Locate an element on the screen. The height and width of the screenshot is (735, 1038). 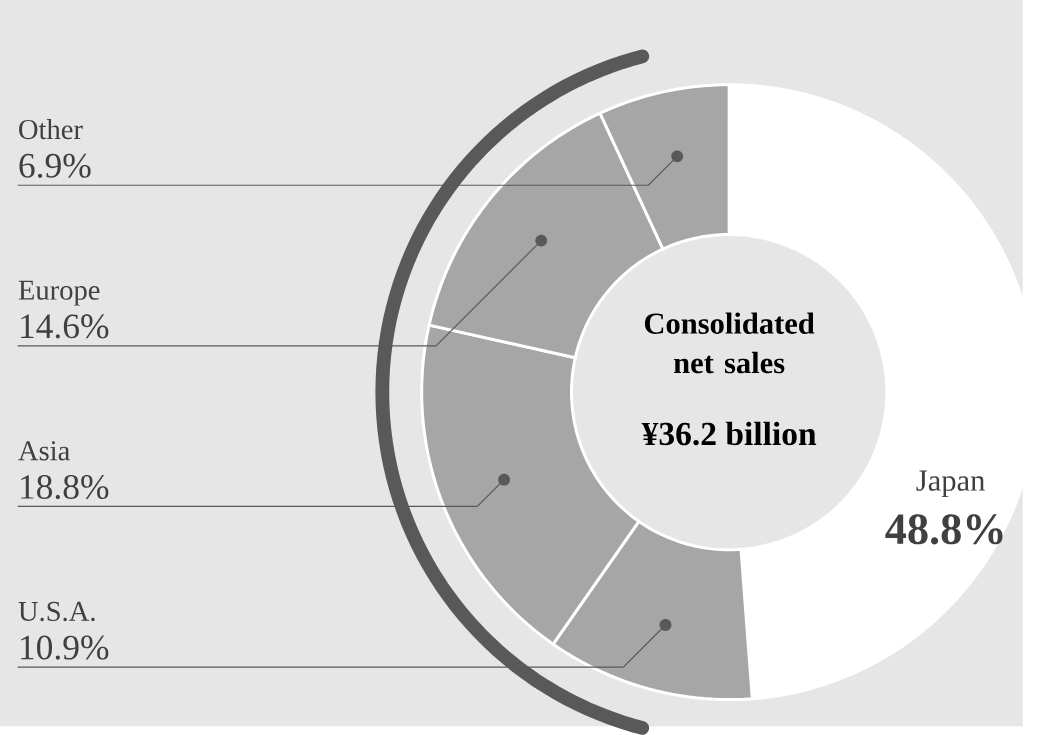
slice-label: Europe is located at coordinates (59, 293).